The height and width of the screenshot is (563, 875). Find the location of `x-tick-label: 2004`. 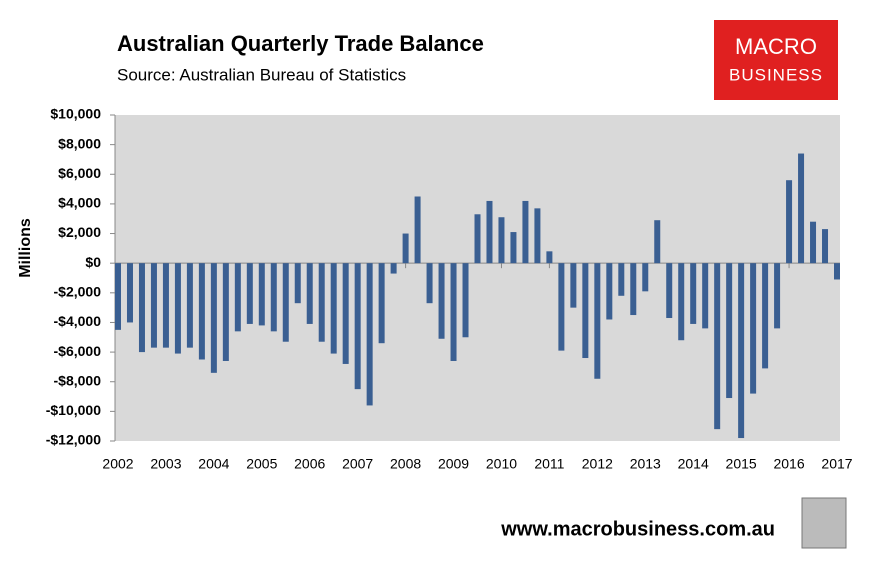

x-tick-label: 2004 is located at coordinates (213, 464).